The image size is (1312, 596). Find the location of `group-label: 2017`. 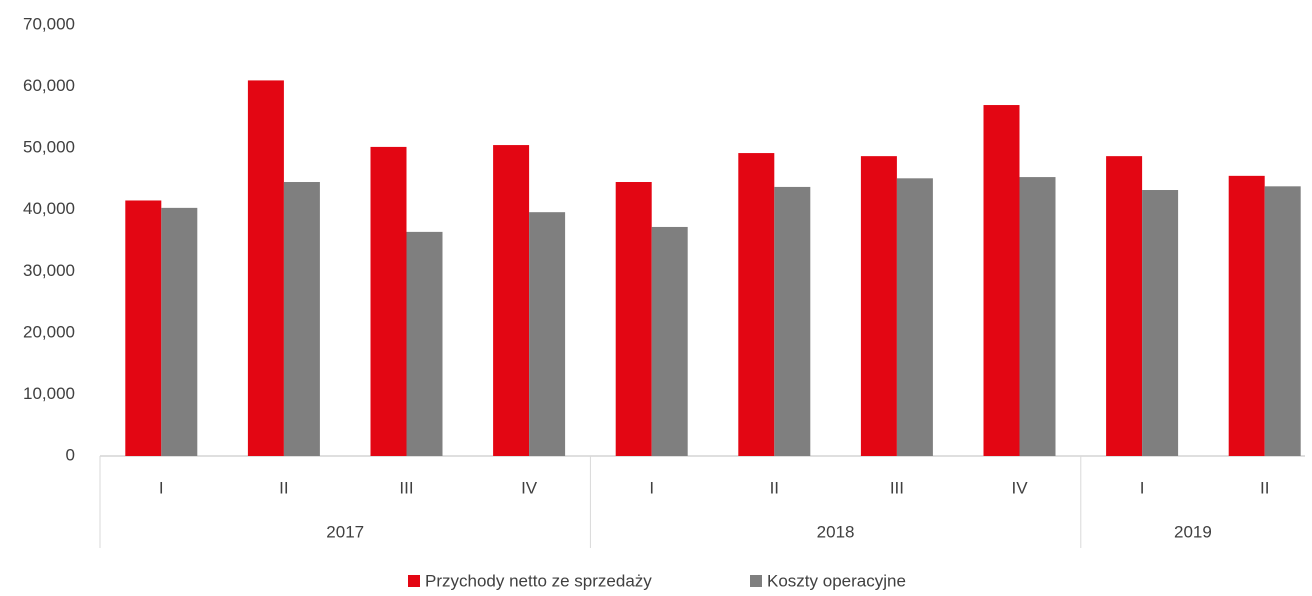

group-label: 2017 is located at coordinates (345, 531).